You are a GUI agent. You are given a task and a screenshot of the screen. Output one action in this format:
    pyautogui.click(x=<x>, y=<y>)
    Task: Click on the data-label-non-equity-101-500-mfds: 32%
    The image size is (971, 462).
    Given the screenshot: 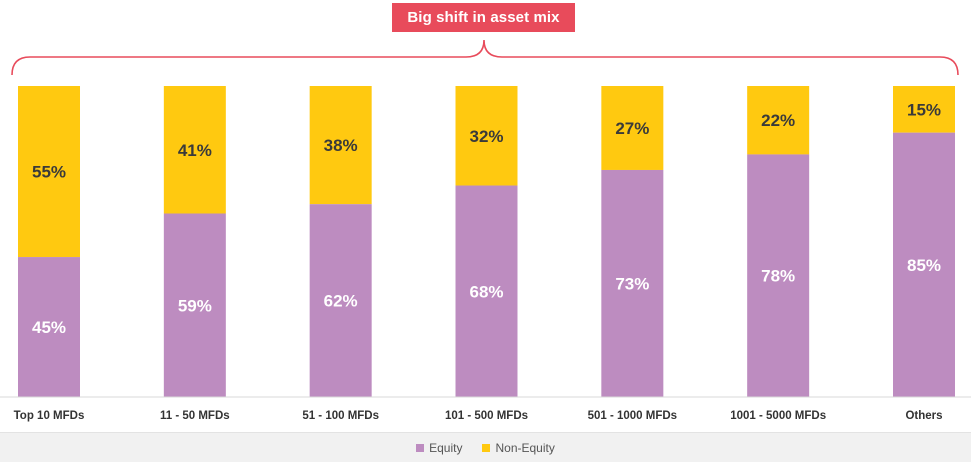 What is the action you would take?
    pyautogui.click(x=486, y=136)
    